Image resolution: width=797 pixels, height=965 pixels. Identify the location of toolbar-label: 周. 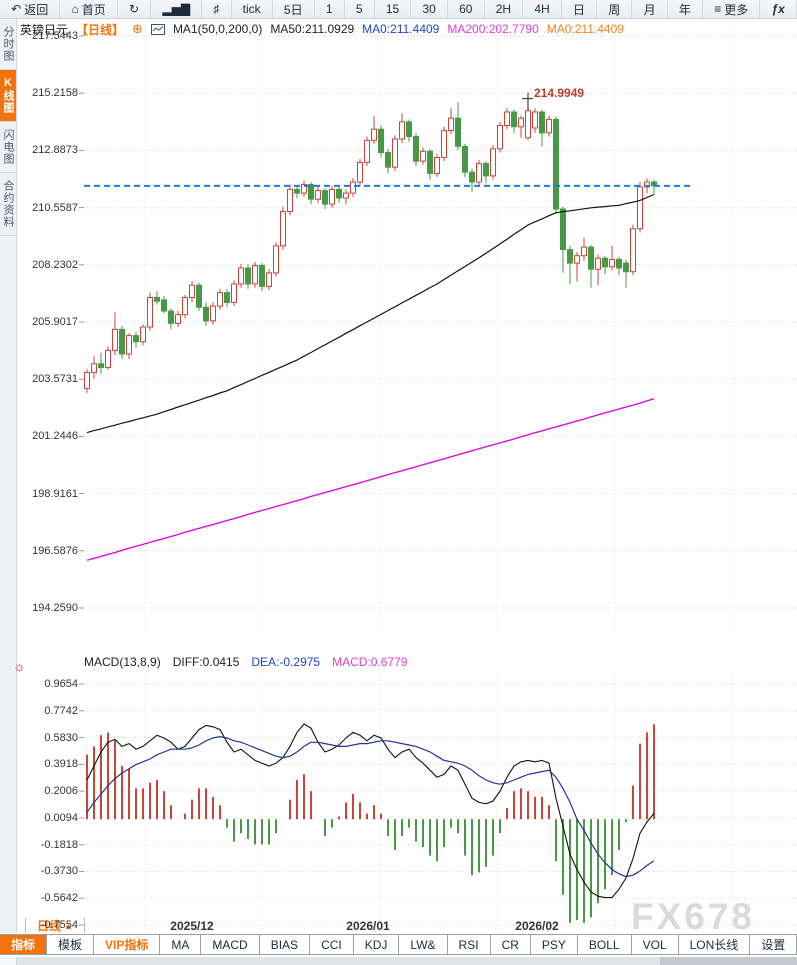
(614, 9).